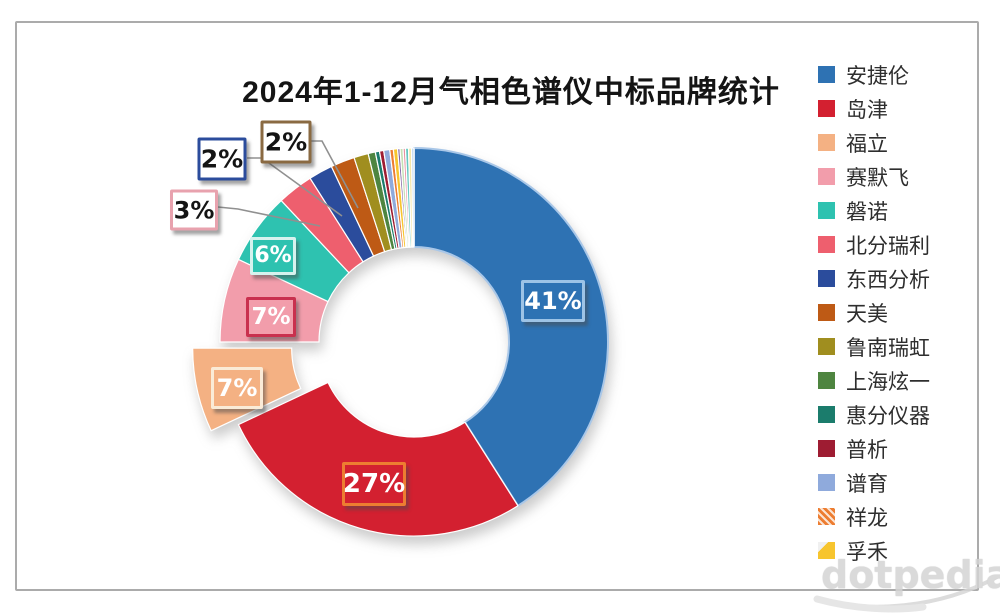 This screenshot has height=615, width=1000. I want to click on chart-title: 2024年1-12月气相色谱仪中标品牌统计, so click(511, 92).